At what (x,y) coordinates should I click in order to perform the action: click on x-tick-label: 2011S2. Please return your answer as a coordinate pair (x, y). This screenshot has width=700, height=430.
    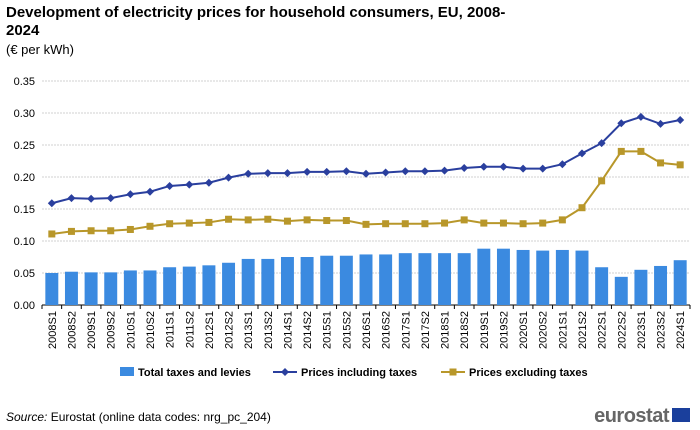
    Looking at the image, I should click on (190, 329).